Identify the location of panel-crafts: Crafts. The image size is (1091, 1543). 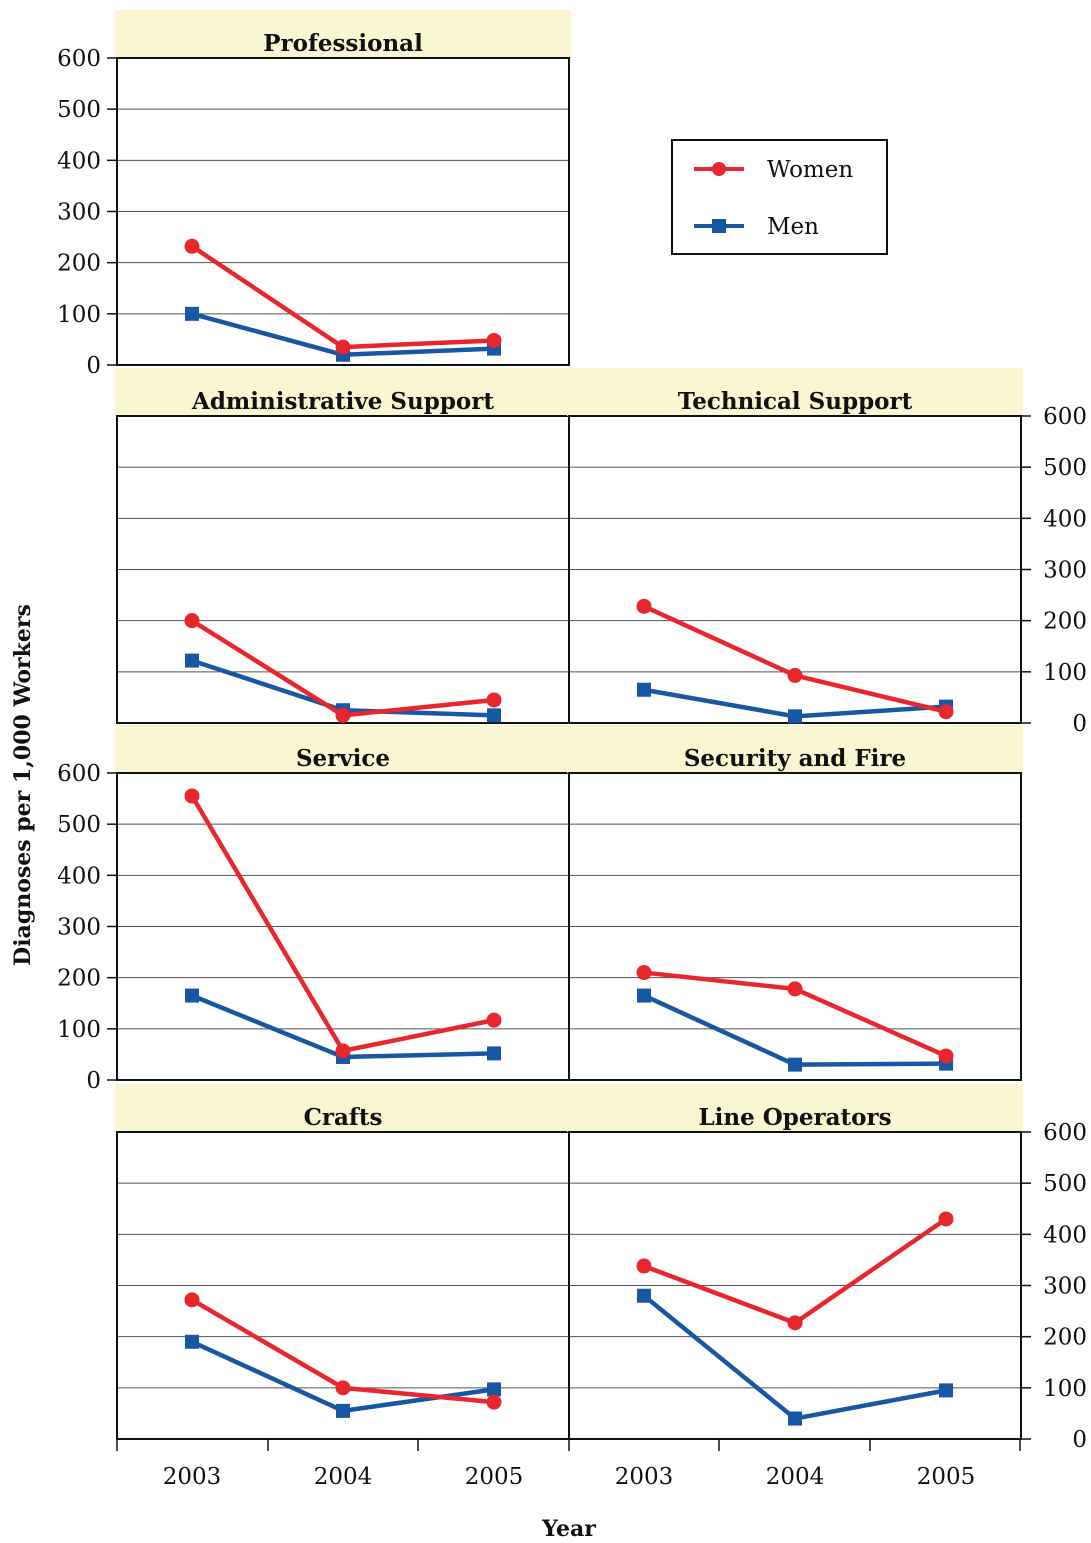
(343, 1262).